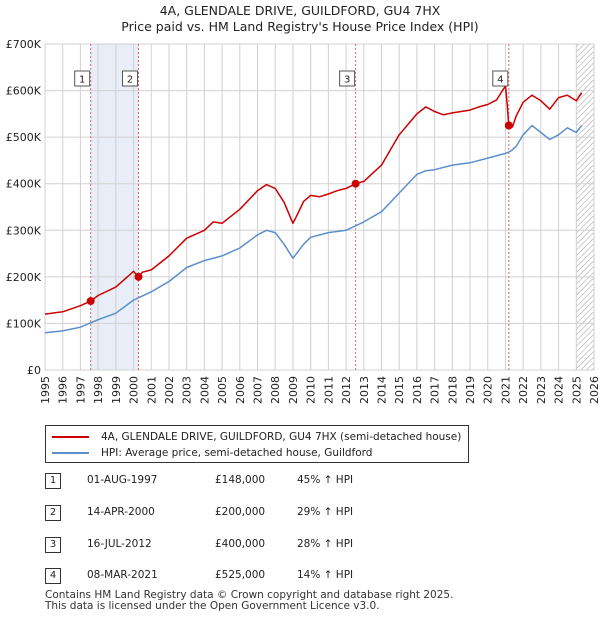 The height and width of the screenshot is (620, 600). Describe the element at coordinates (293, 390) in the screenshot. I see `x-tick-label: 2009` at that location.